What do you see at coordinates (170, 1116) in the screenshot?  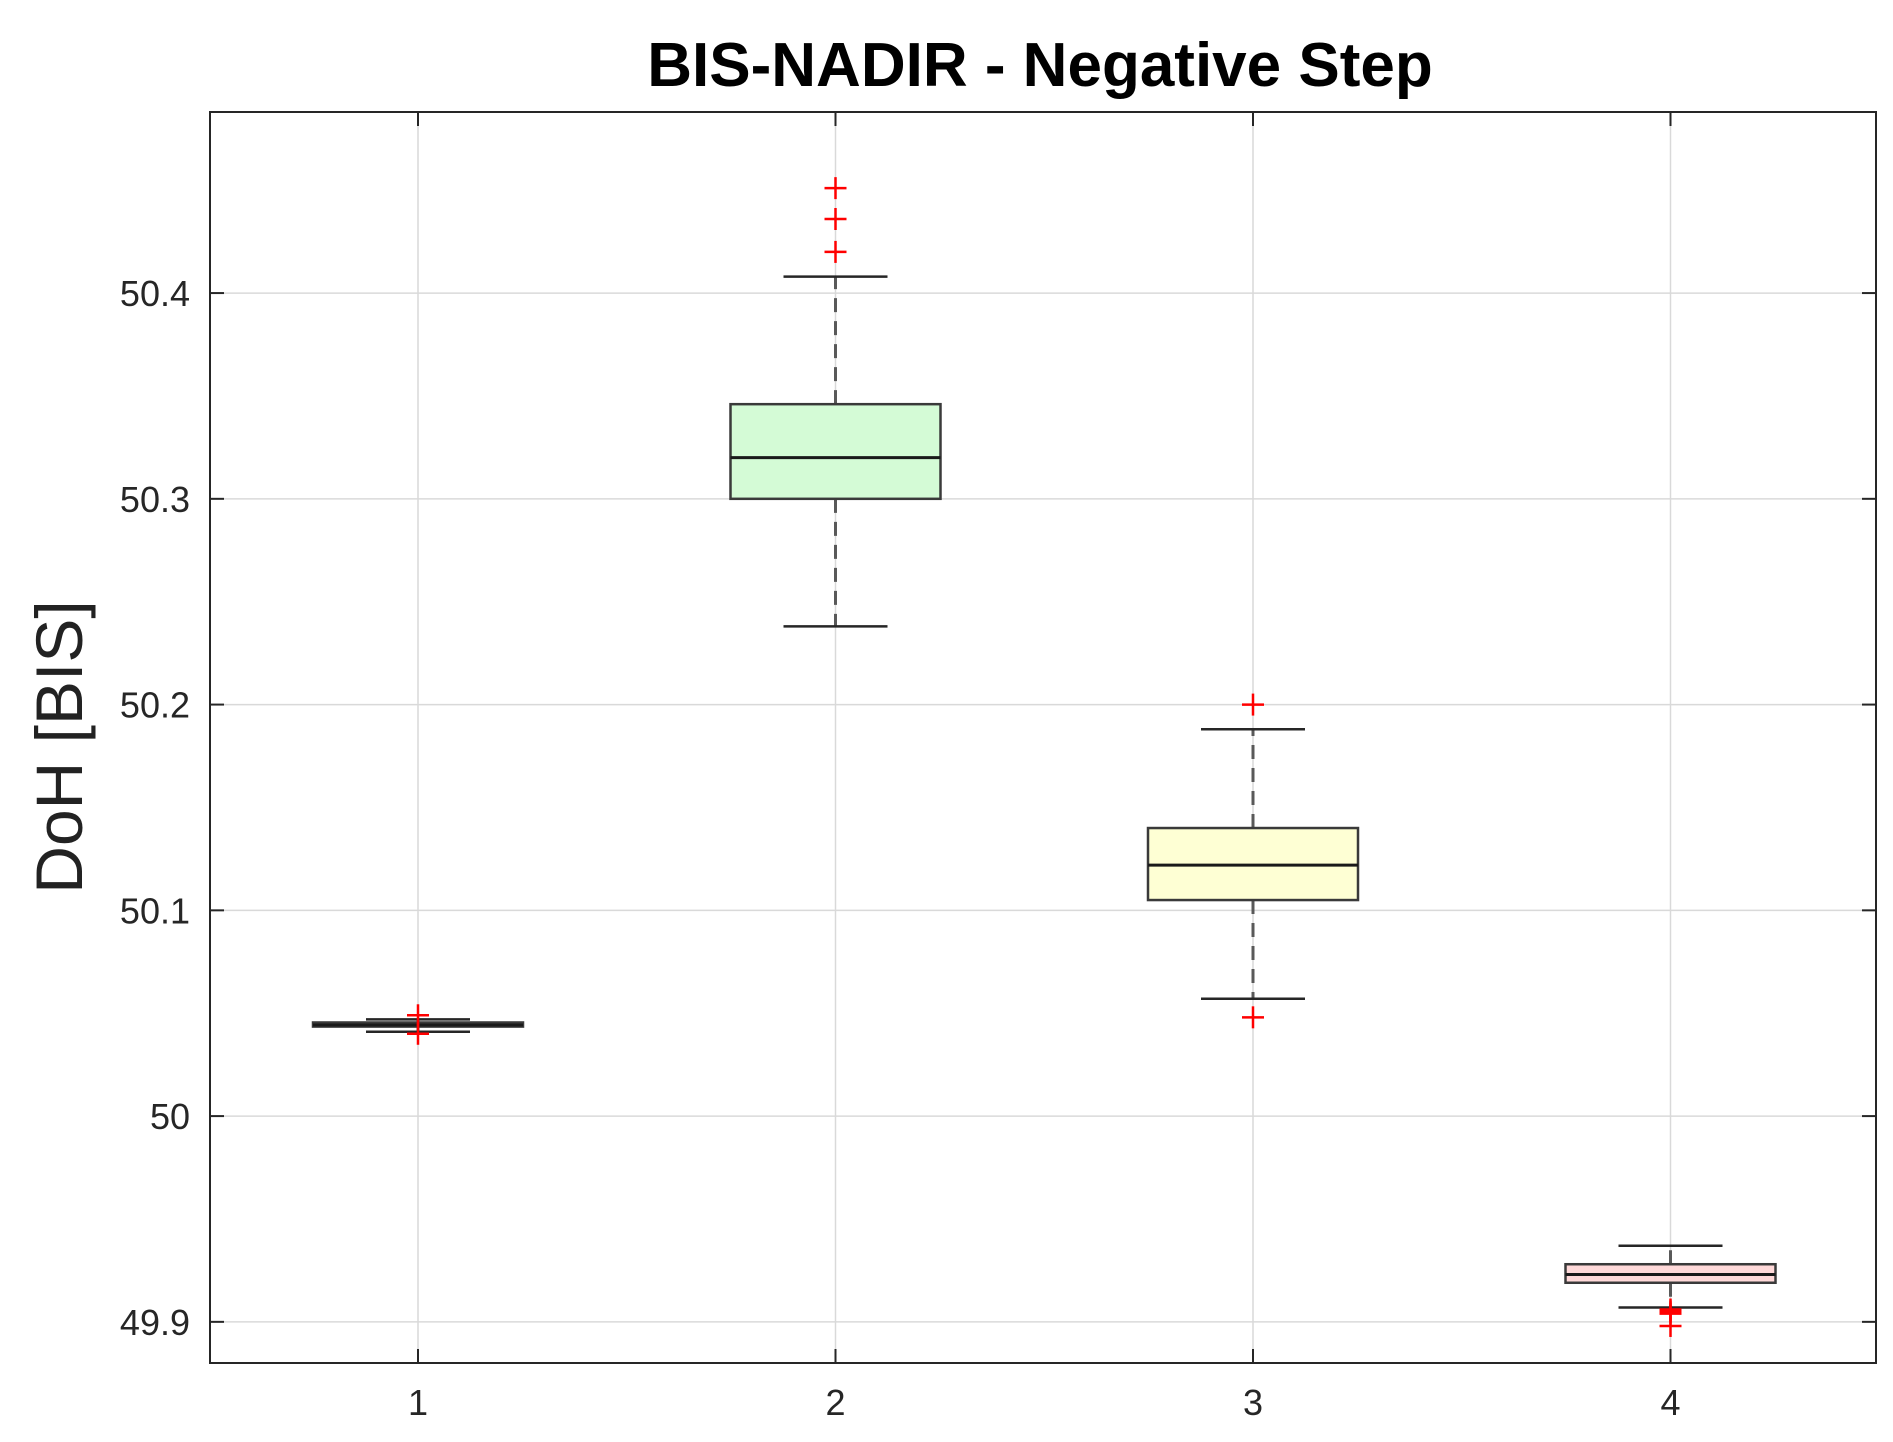 I see `y-tick-label: 50` at bounding box center [170, 1116].